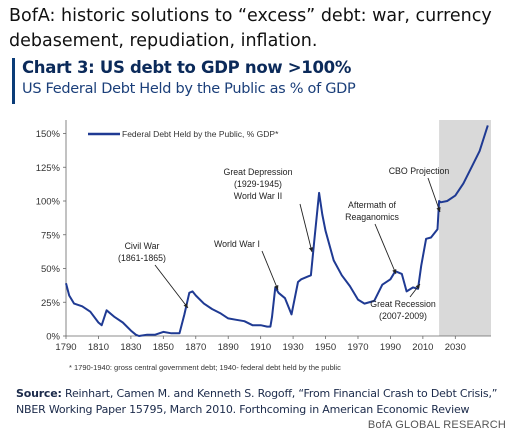 This screenshot has height=439, width=514. Describe the element at coordinates (417, 286) in the screenshot. I see `arrow-great-recession-head` at that location.